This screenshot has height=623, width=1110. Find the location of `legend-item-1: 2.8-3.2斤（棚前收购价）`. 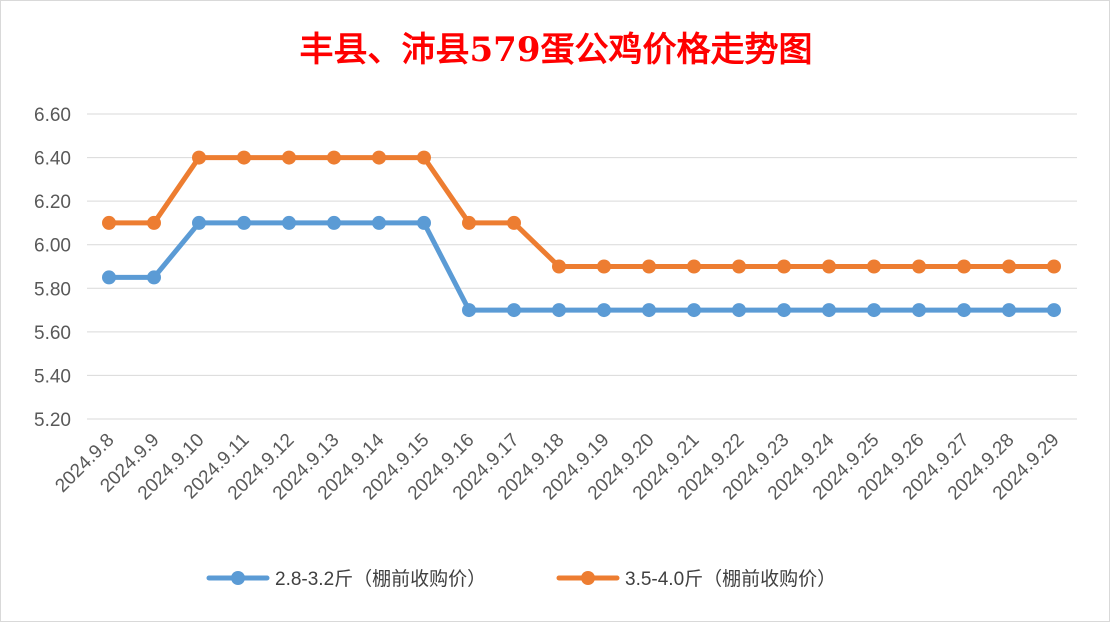

legend-item-1: 2.8-3.2斤（棚前收购价） is located at coordinates (346, 579).